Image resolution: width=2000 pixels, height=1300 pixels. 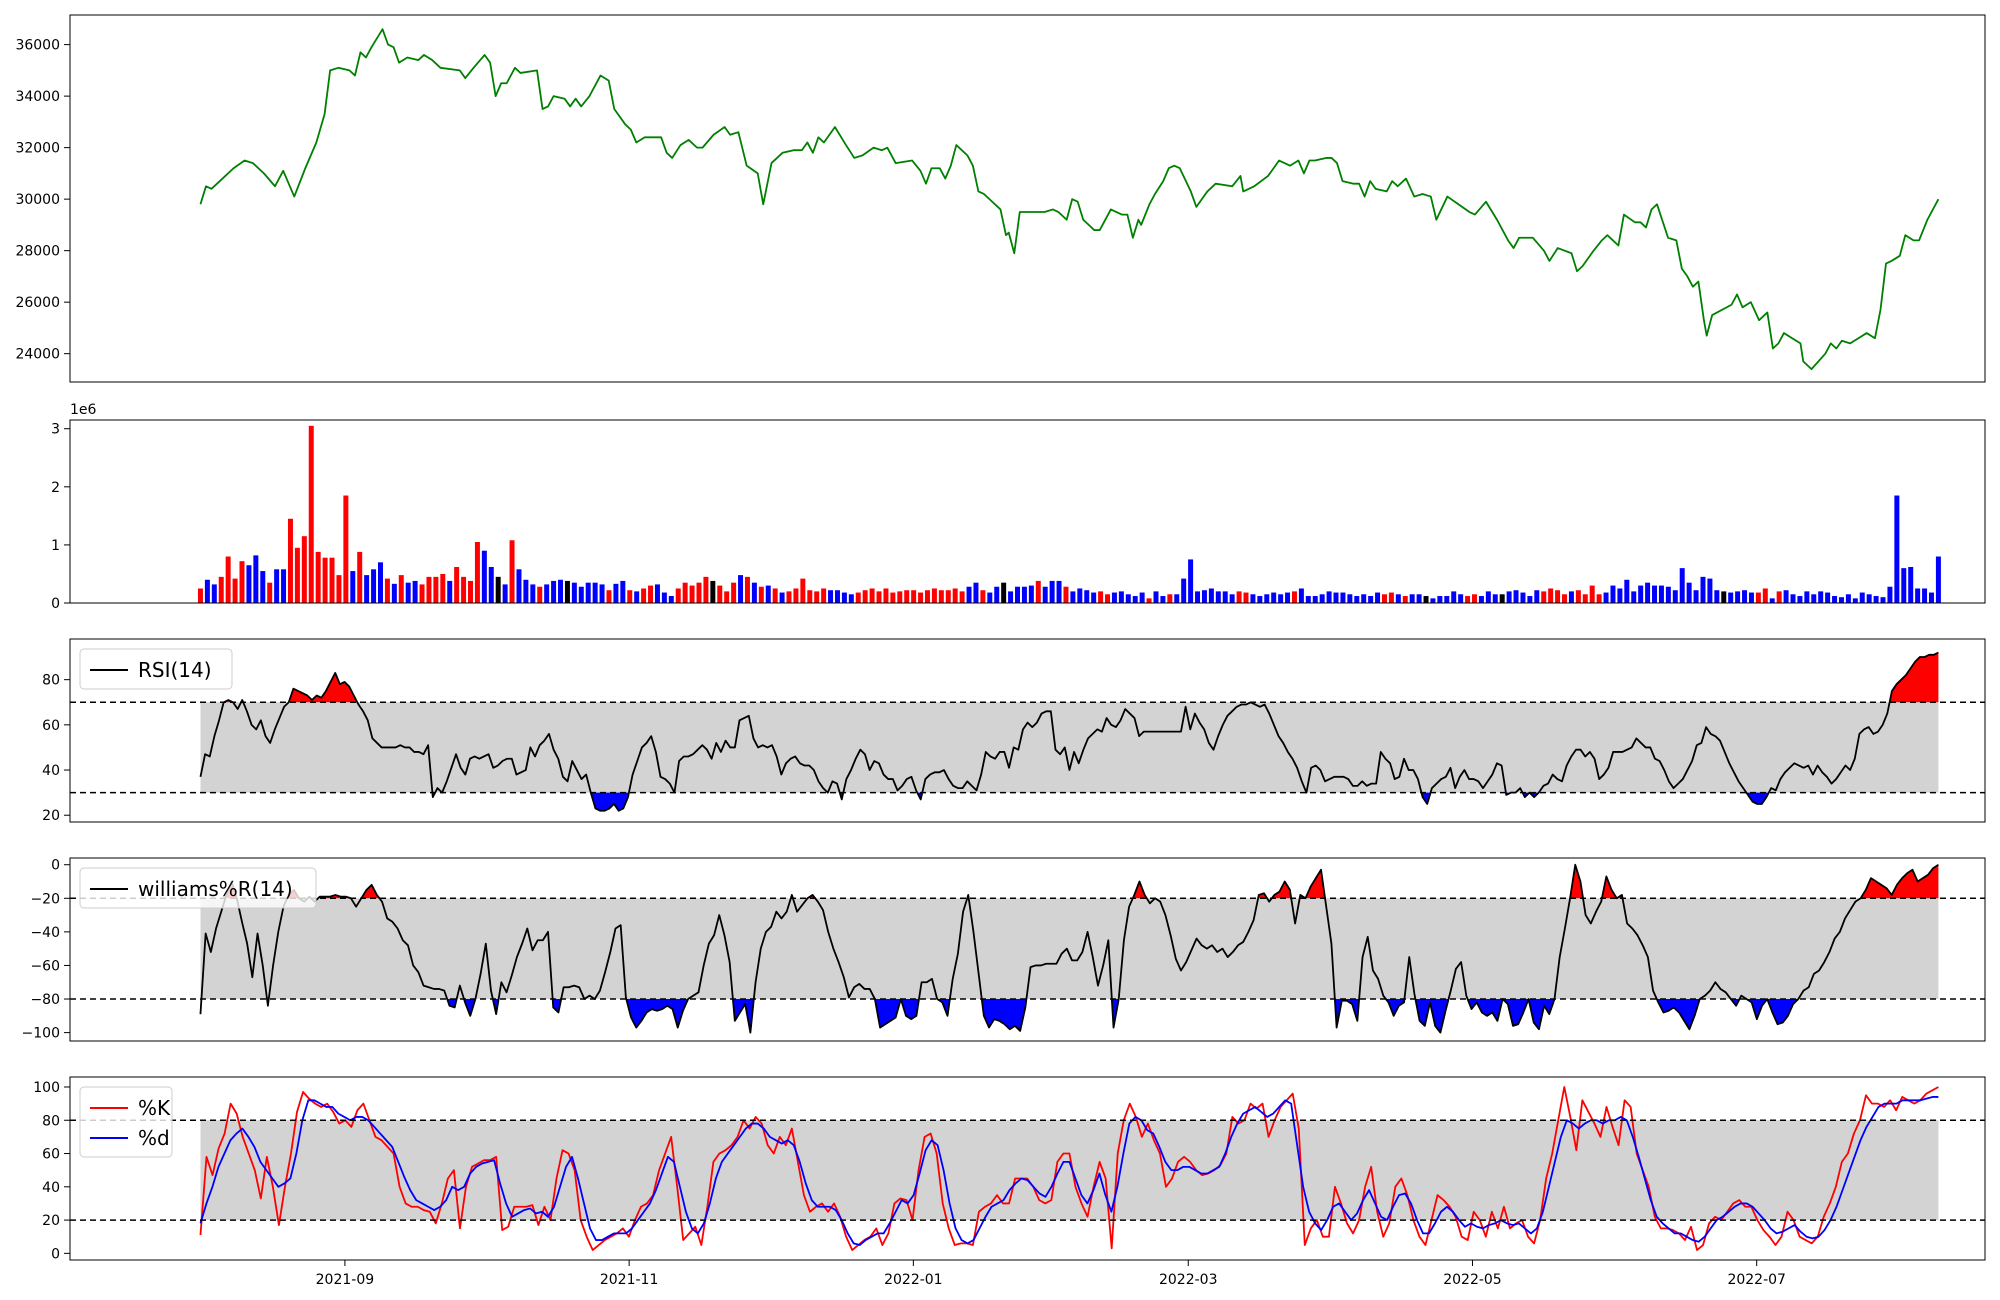 I want to click on y-tick-label-0-0: 24000, so click(x=37, y=355).